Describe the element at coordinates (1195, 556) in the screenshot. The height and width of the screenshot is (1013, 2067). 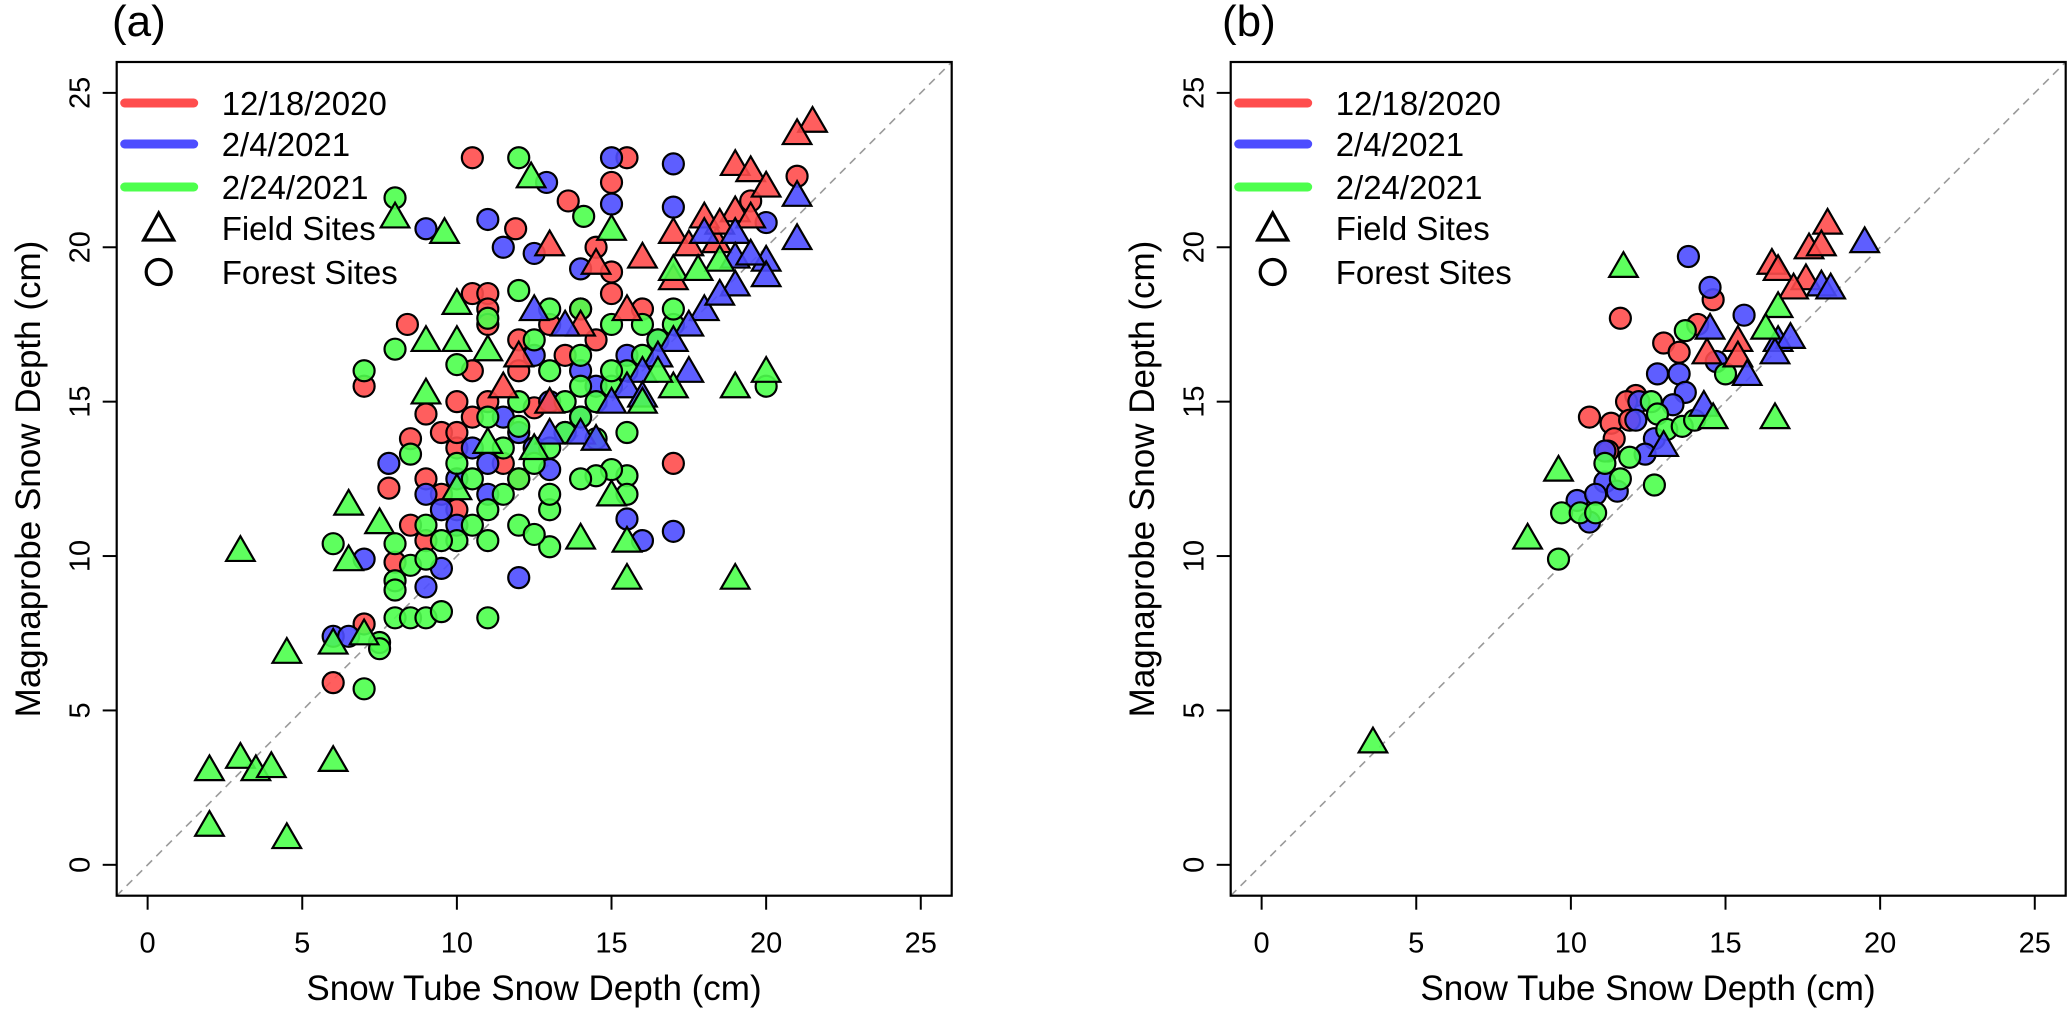
I see `y-tick-label: 10` at that location.